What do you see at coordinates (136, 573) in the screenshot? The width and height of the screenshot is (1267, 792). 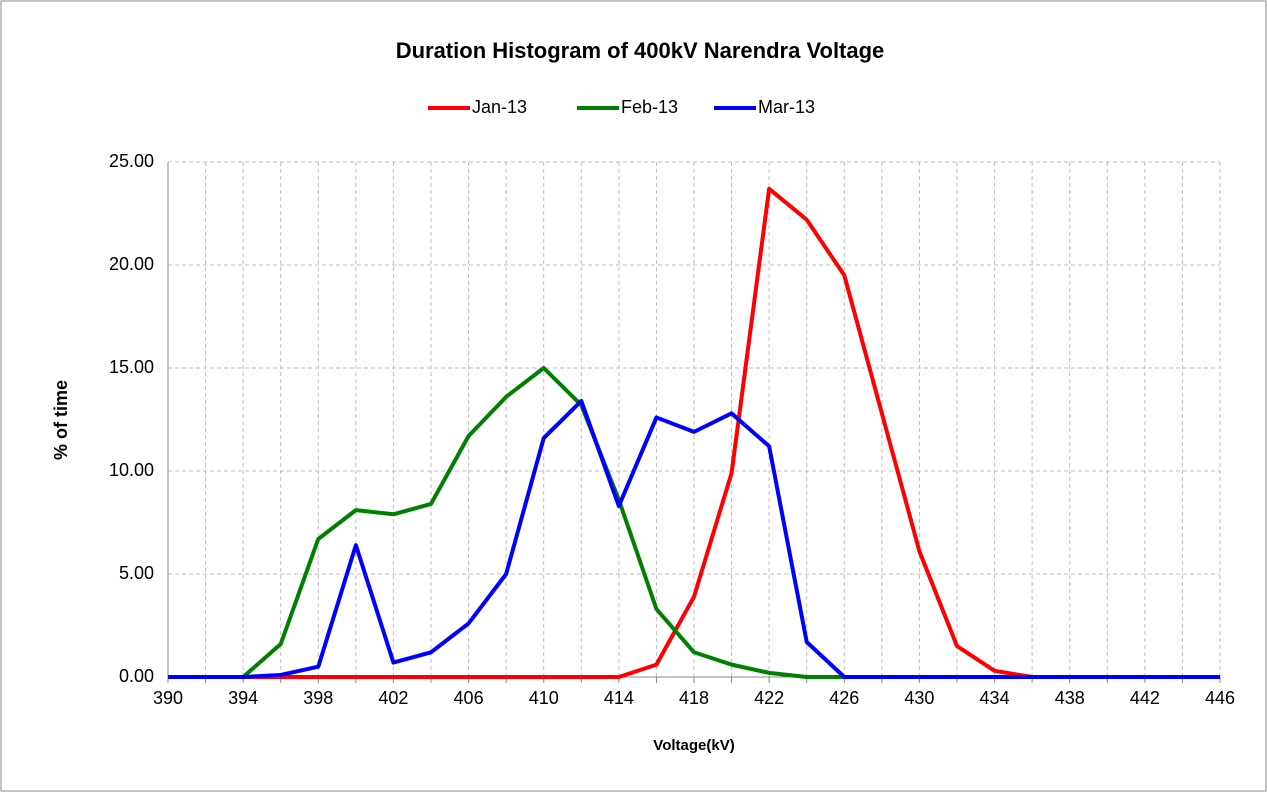 I see `y-tick-label: 5.00` at bounding box center [136, 573].